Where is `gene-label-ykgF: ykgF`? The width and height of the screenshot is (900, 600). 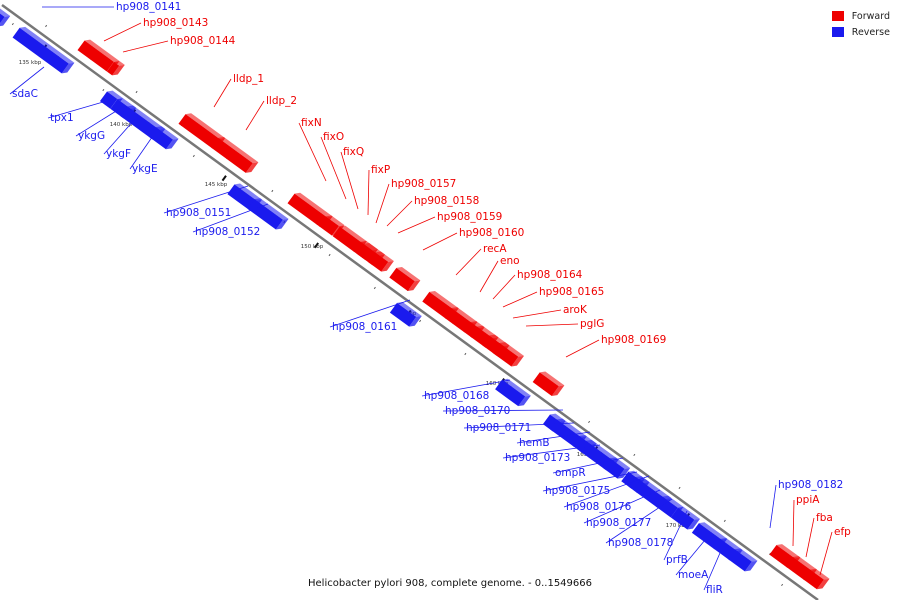
gene-label-ykgF: ykgF is located at coordinates (118, 154).